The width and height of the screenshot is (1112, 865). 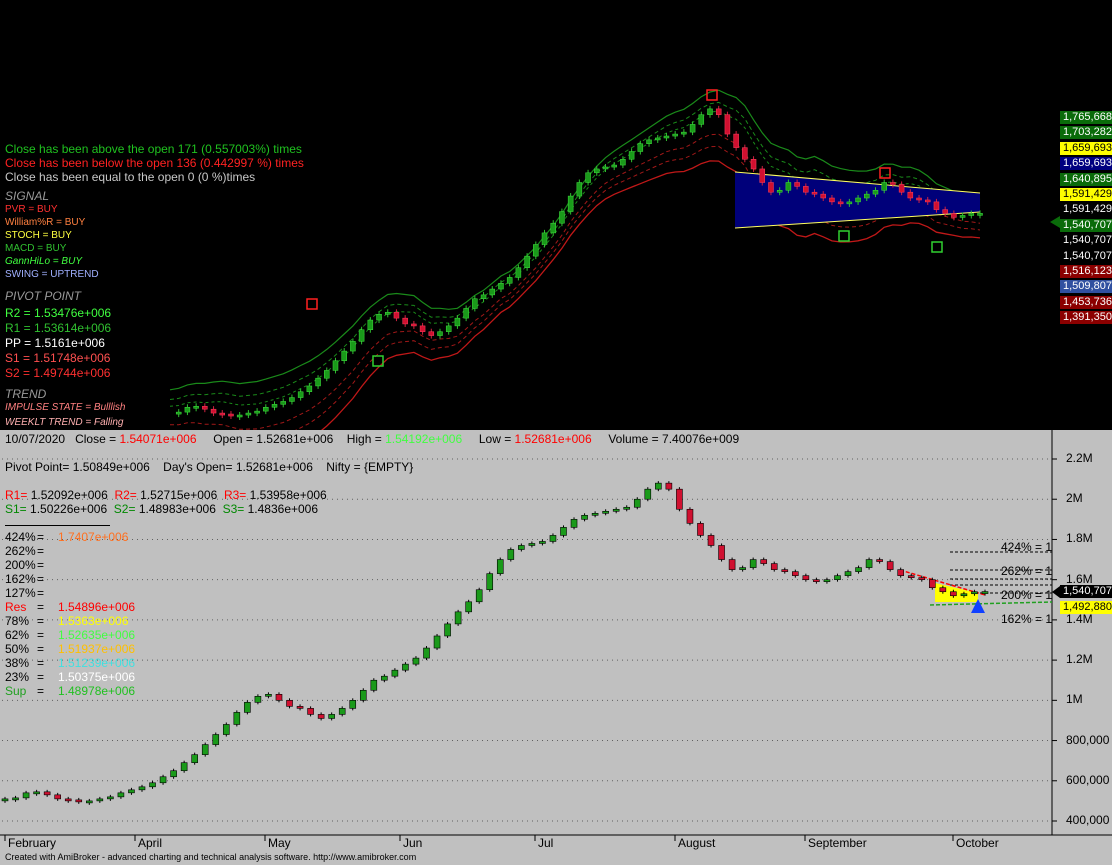 I want to click on axis-price-tag: 1,509,807, so click(x=1086, y=287).